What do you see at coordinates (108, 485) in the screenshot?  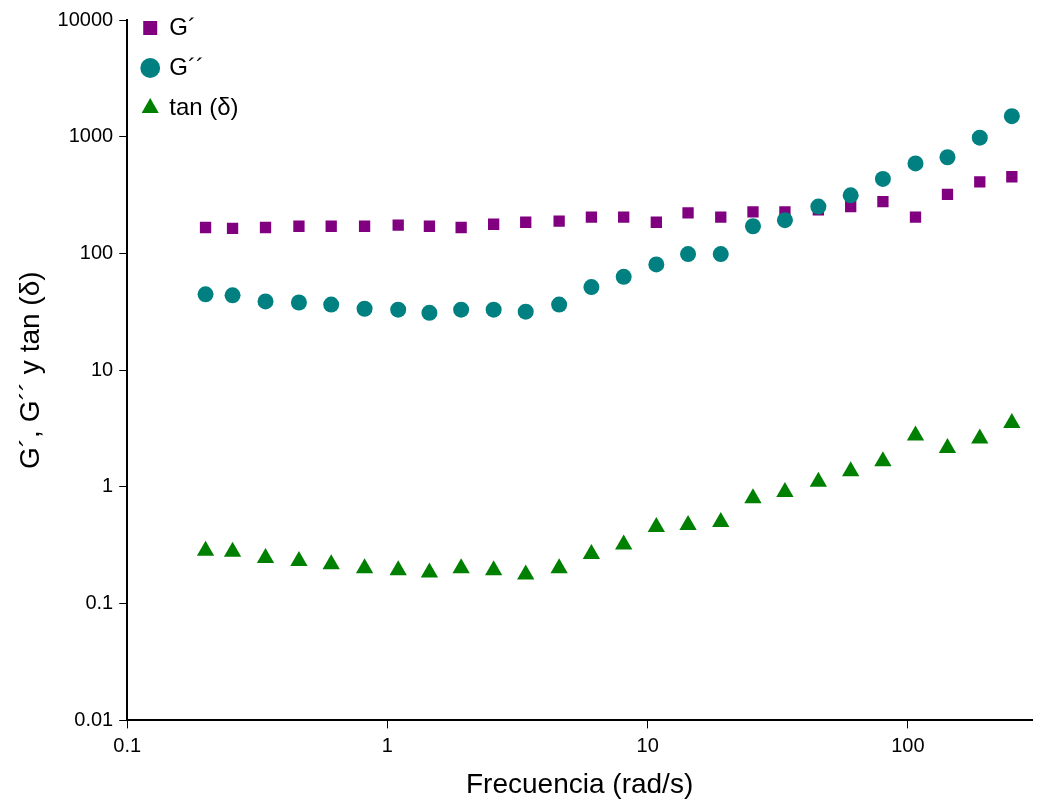 I see `y-tick-label: 1` at bounding box center [108, 485].